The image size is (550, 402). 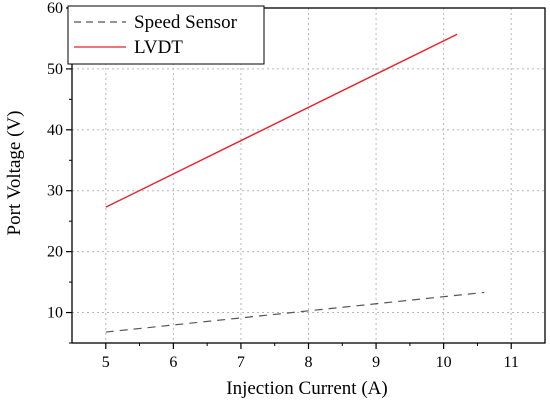 I want to click on legend-box, so click(x=166, y=35).